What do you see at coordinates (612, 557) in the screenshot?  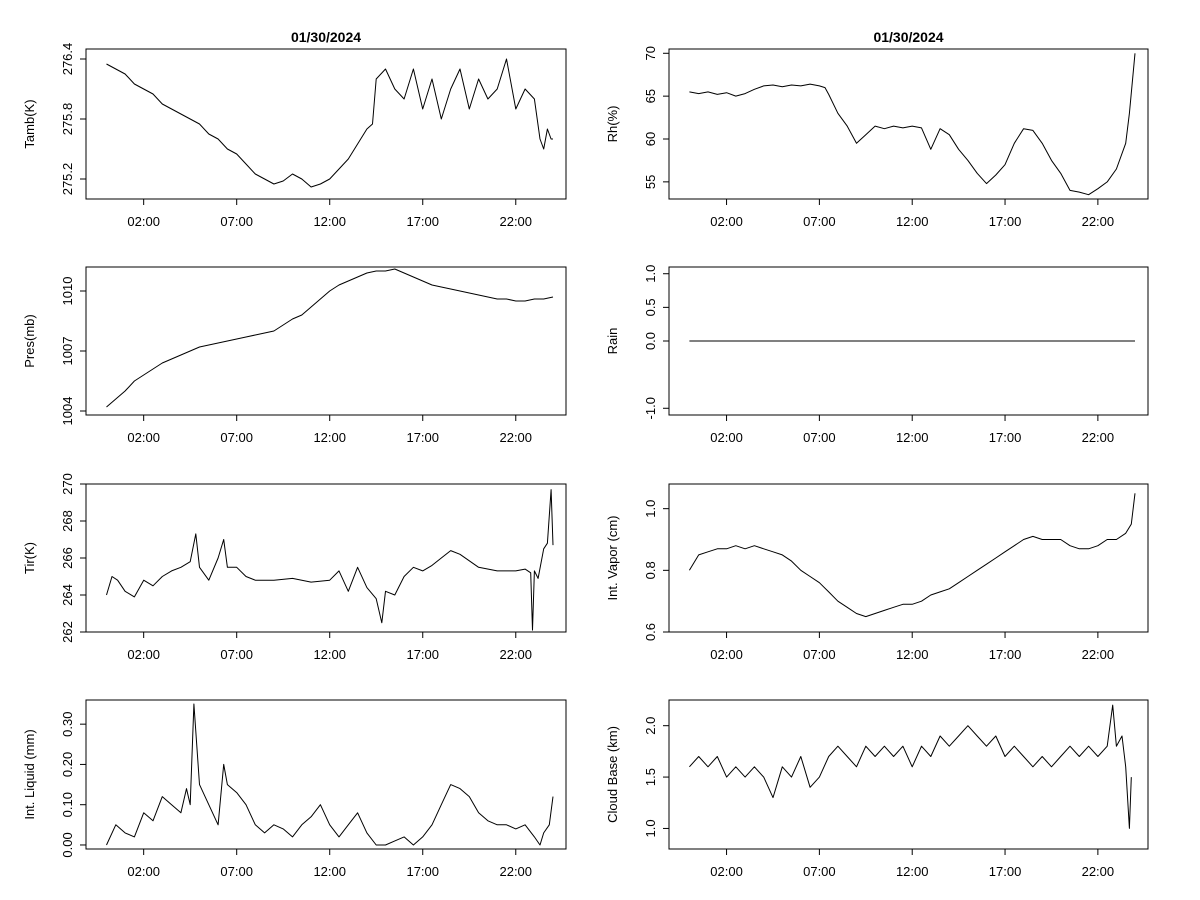 I see `y-axis-label: Int. Vapor (cm)` at bounding box center [612, 557].